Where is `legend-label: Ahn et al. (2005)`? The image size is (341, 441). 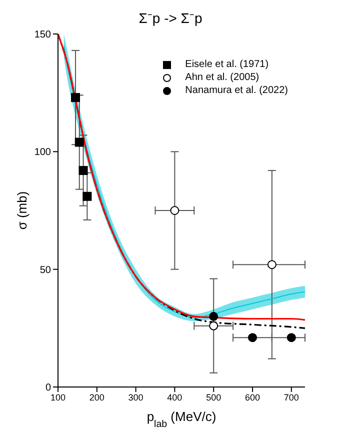 legend-label: Ahn et al. (2005) is located at coordinates (222, 77).